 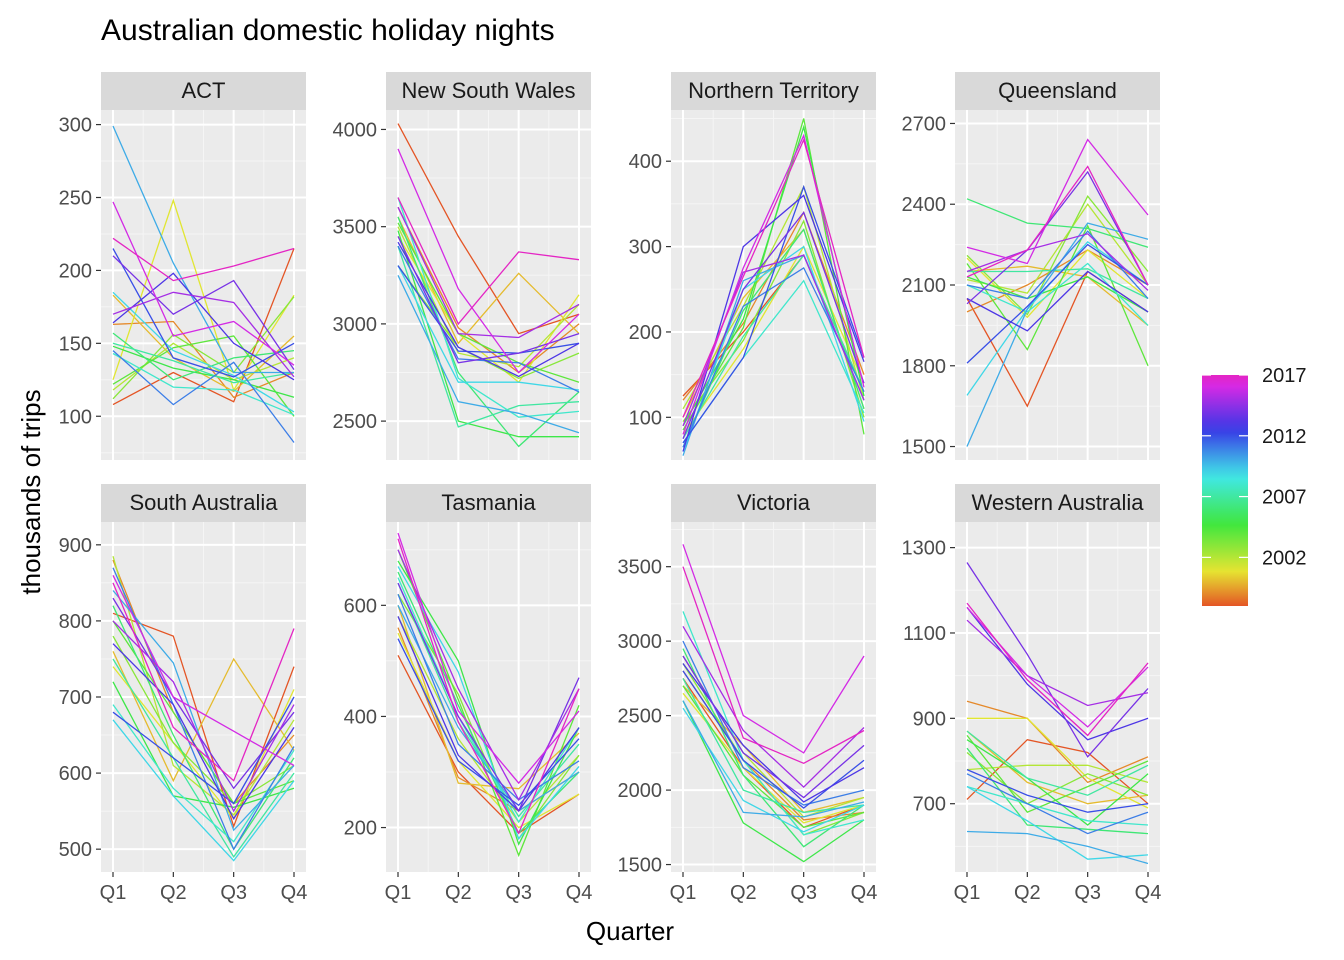 I want to click on series-line-2004, so click(x=203, y=712).